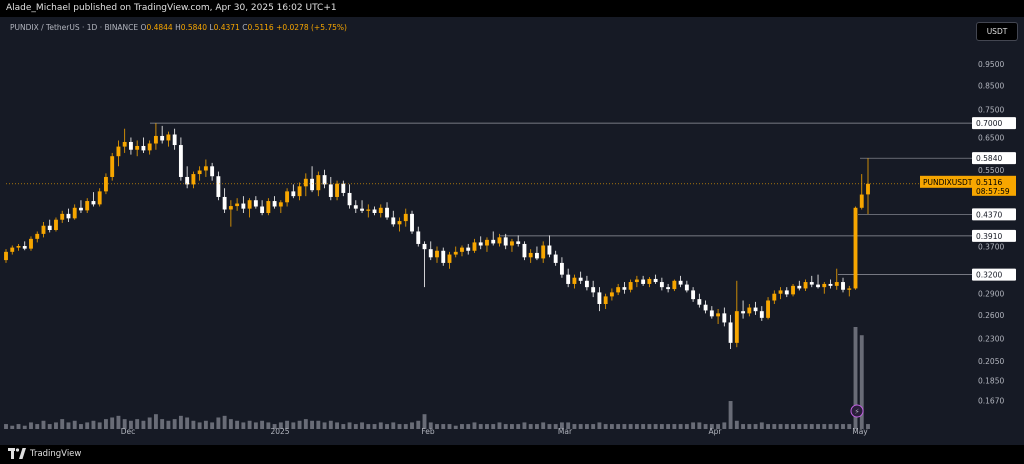 Image resolution: width=1024 pixels, height=464 pixels. Describe the element at coordinates (989, 214) in the screenshot. I see `level-label-text: 0.4370` at that location.